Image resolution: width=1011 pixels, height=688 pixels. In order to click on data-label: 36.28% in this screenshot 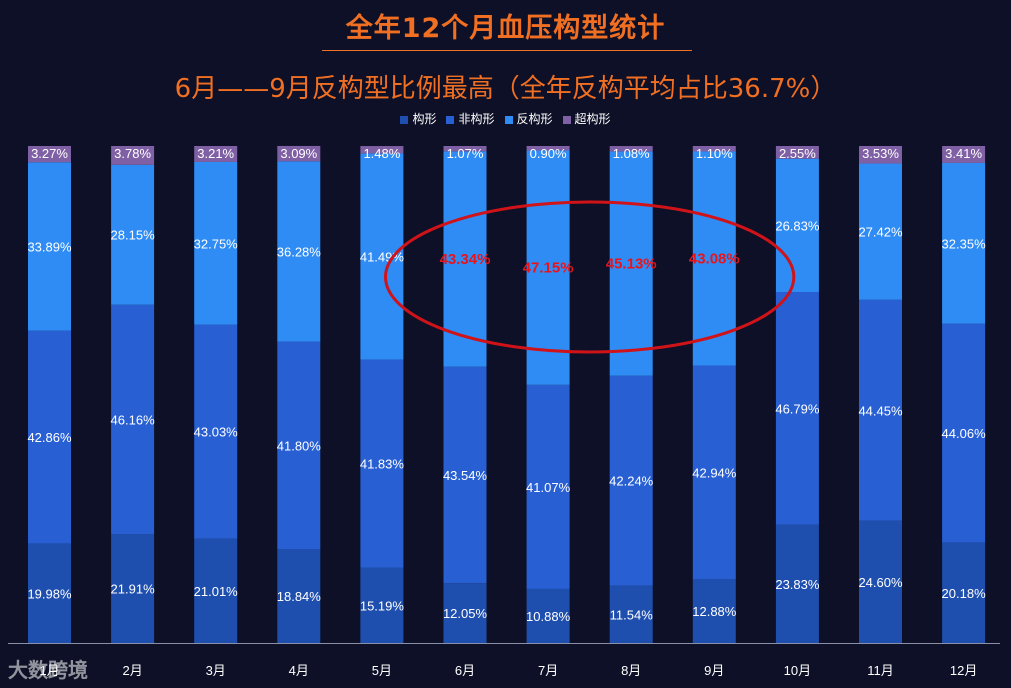, I will do `click(299, 251)`.